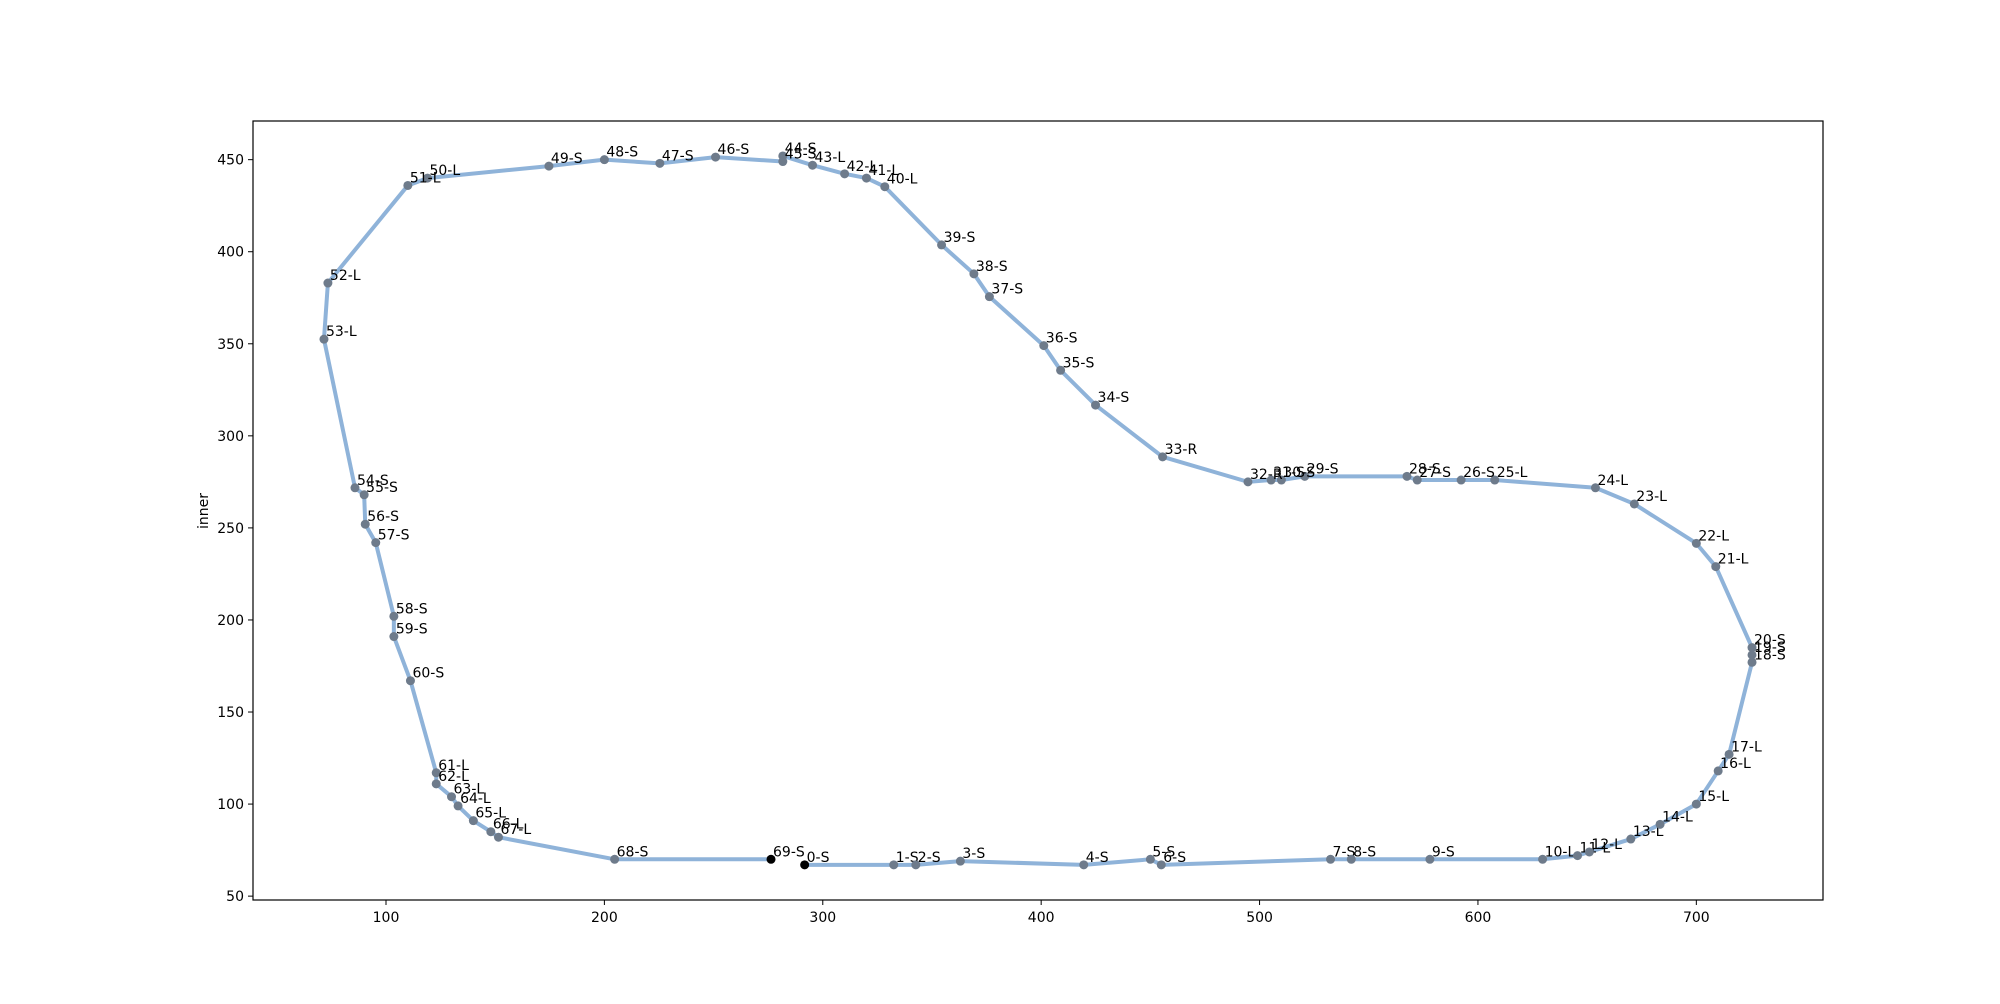 The height and width of the screenshot is (1004, 2000). Describe the element at coordinates (230, 621) in the screenshot. I see `y-tick-label: 200` at that location.